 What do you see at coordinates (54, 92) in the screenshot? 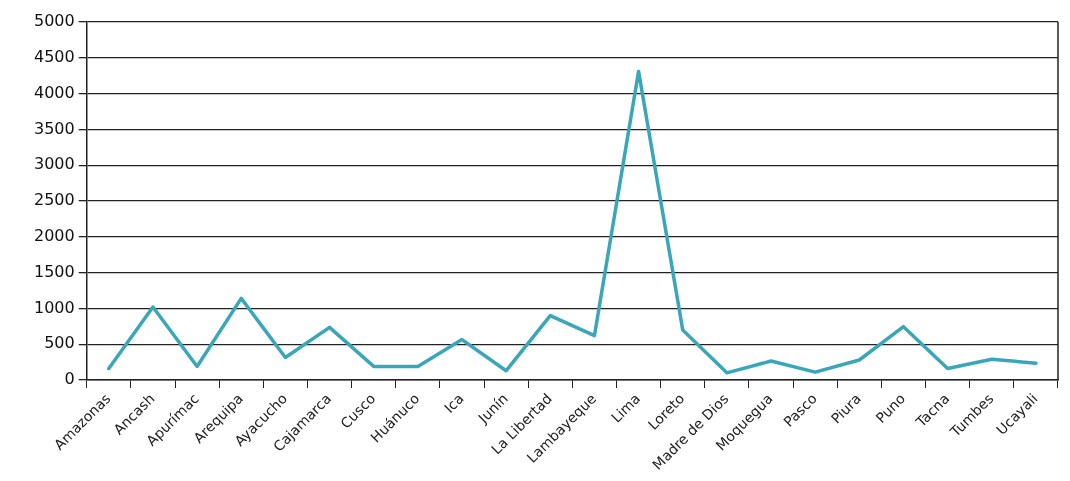
I see `y-tick-label: 4000` at bounding box center [54, 92].